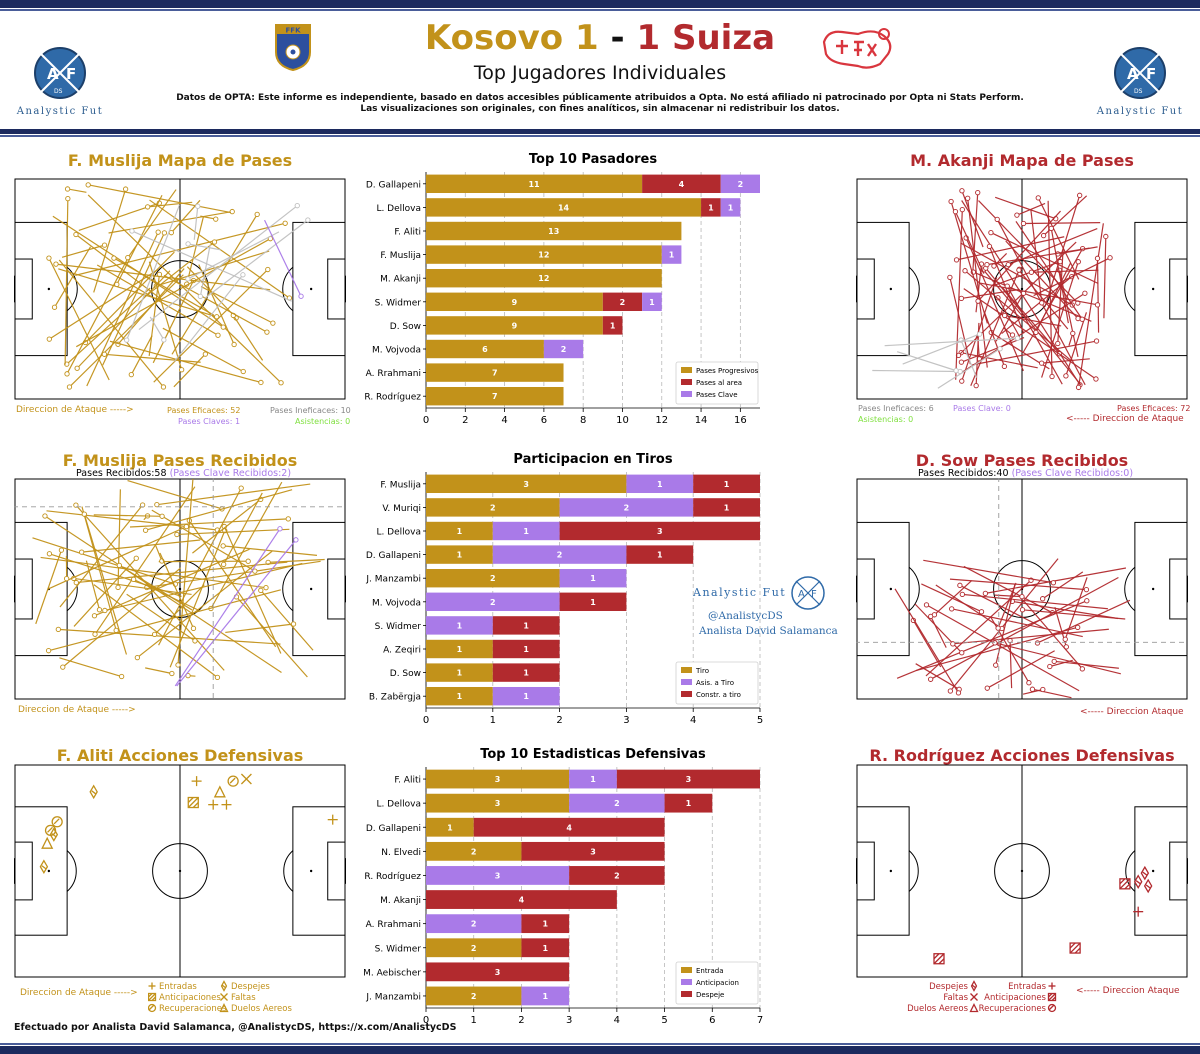 Image resolution: width=1200 pixels, height=1054 pixels. I want to click on shots-bar-label: 3, so click(660, 531).